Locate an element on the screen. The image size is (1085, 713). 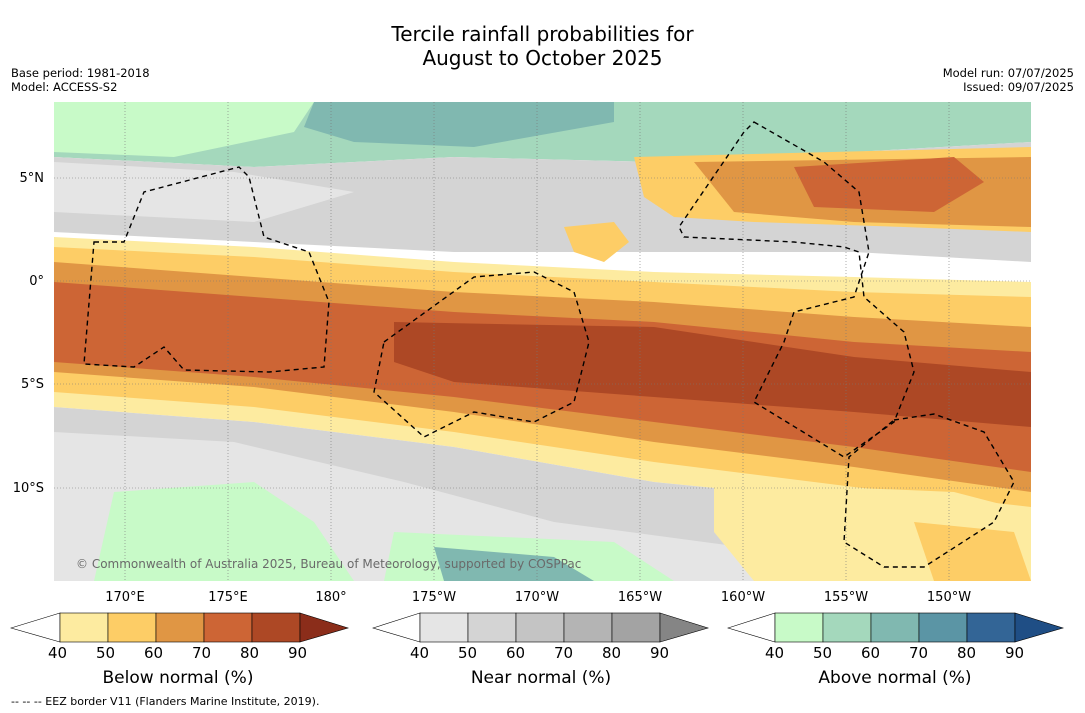
colorbar-near-normal is located at coordinates (541, 627).